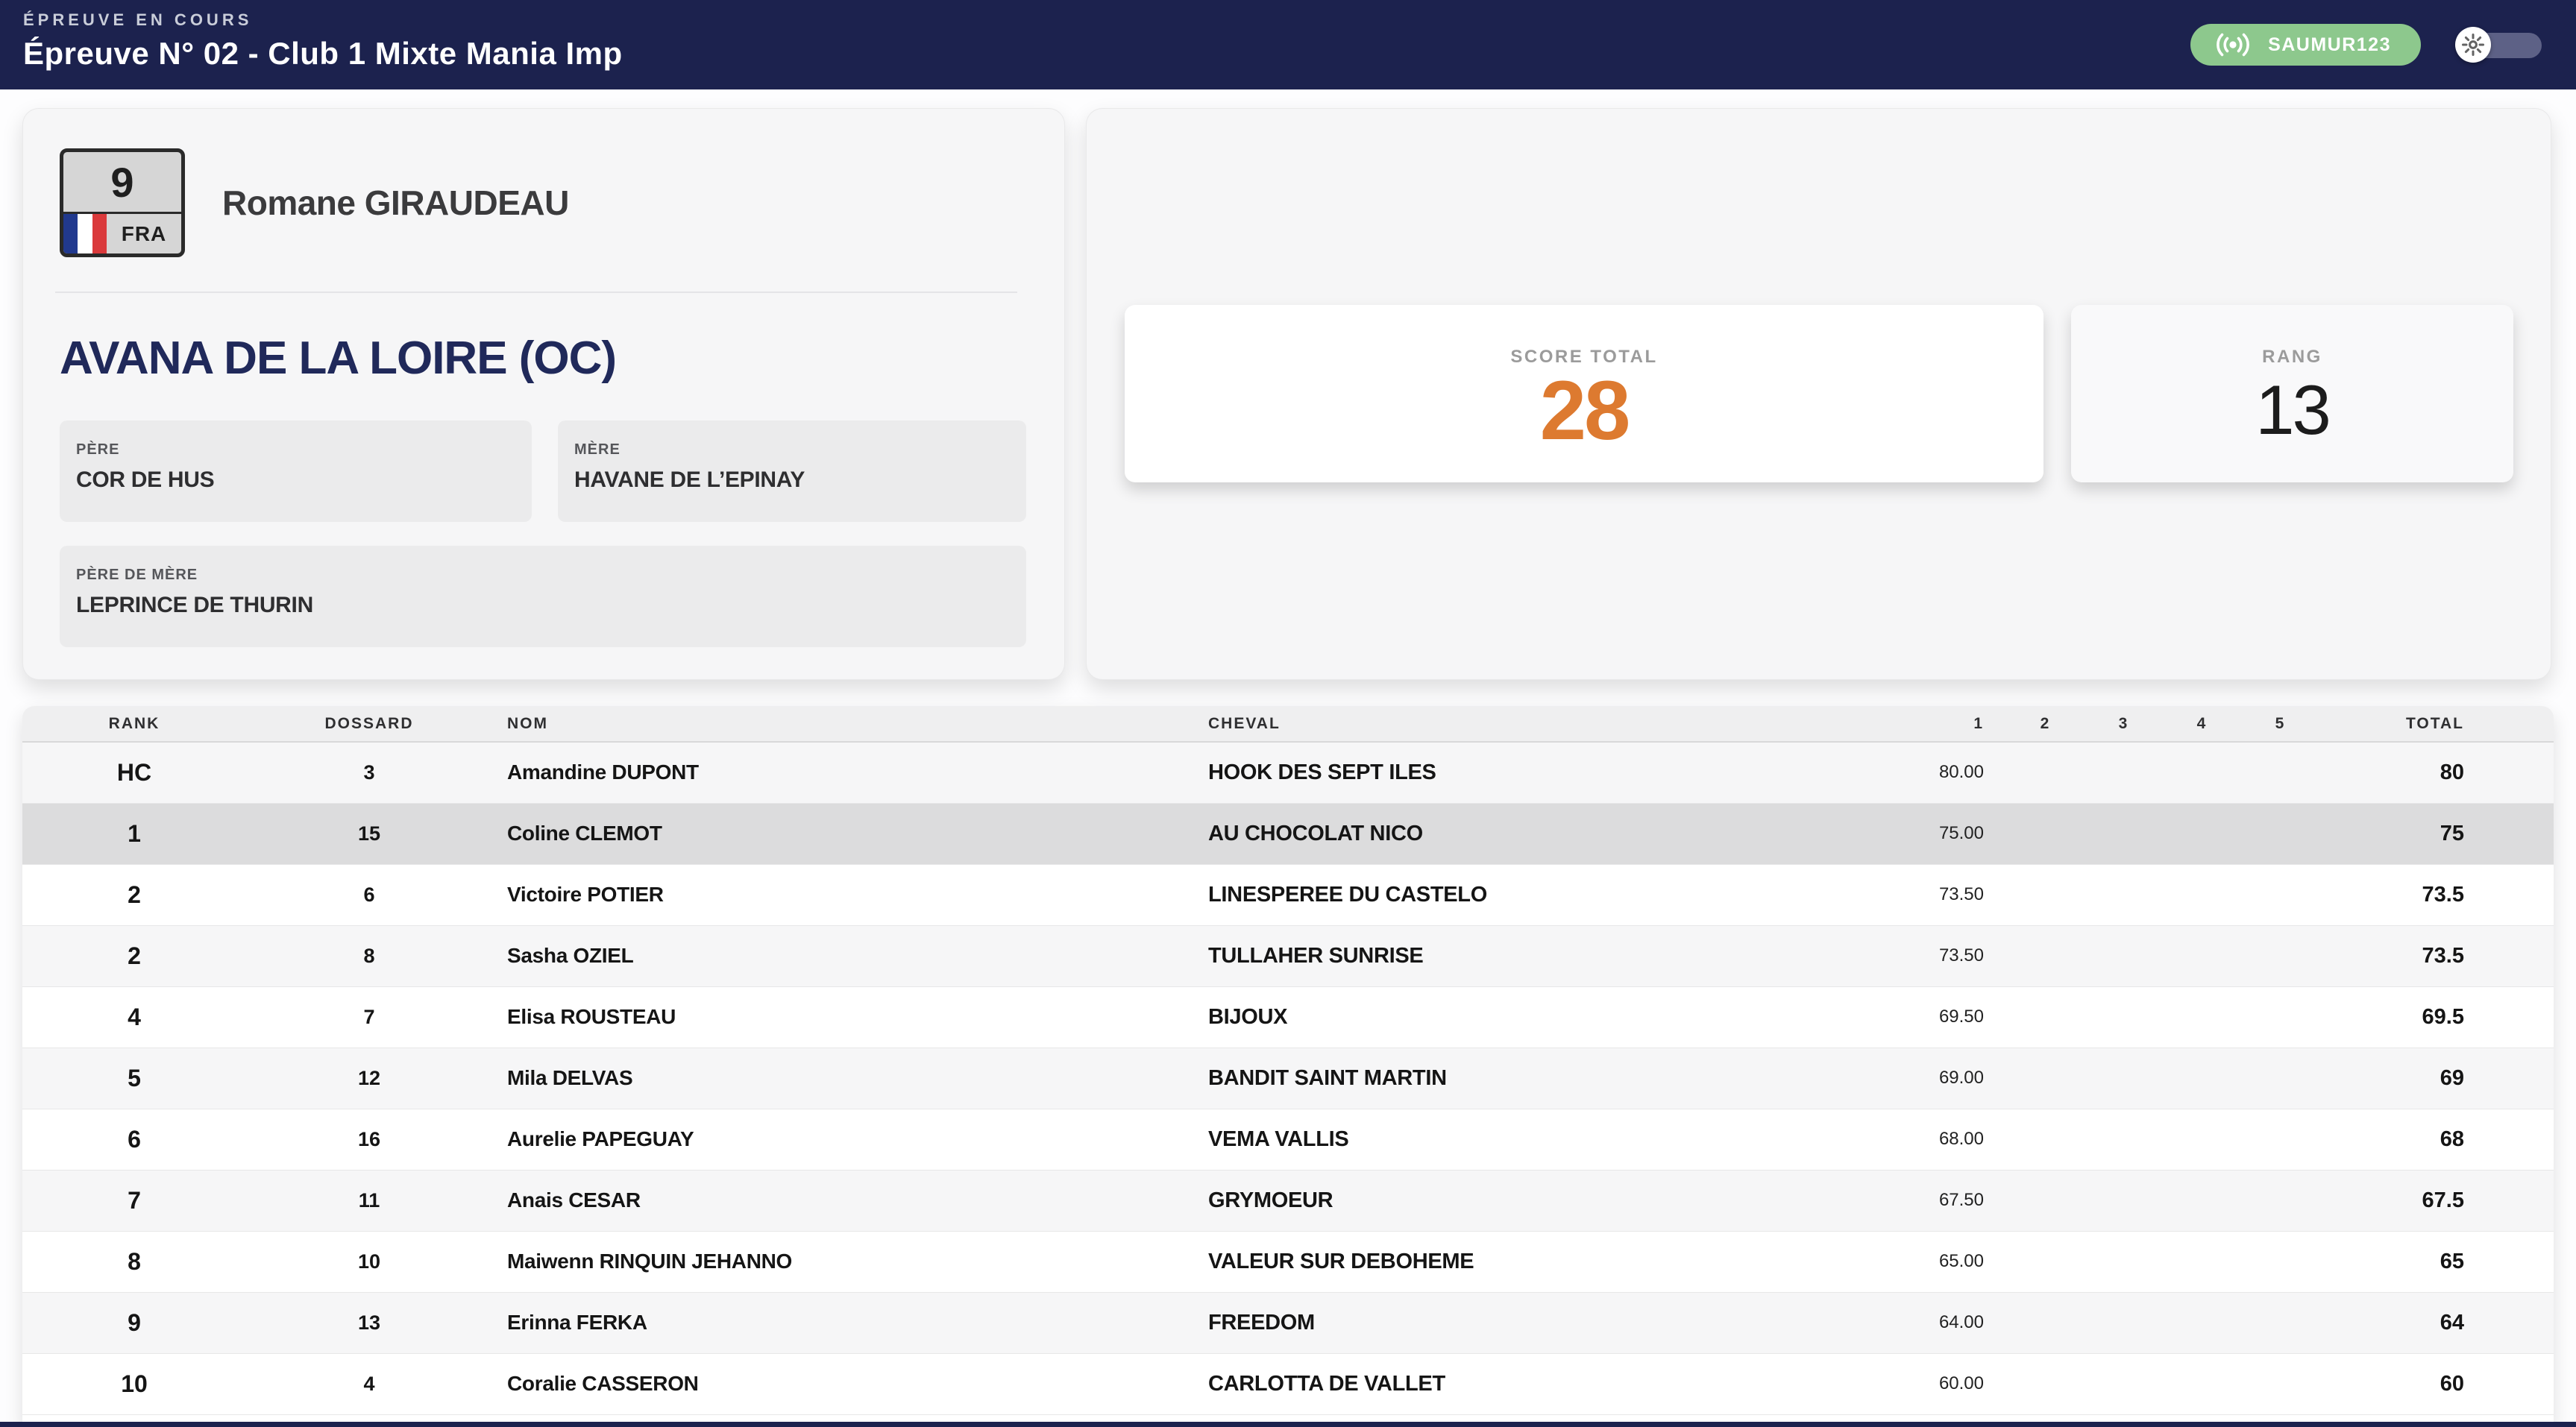  Describe the element at coordinates (369, 1323) in the screenshot. I see `cell-dossard: 13` at that location.